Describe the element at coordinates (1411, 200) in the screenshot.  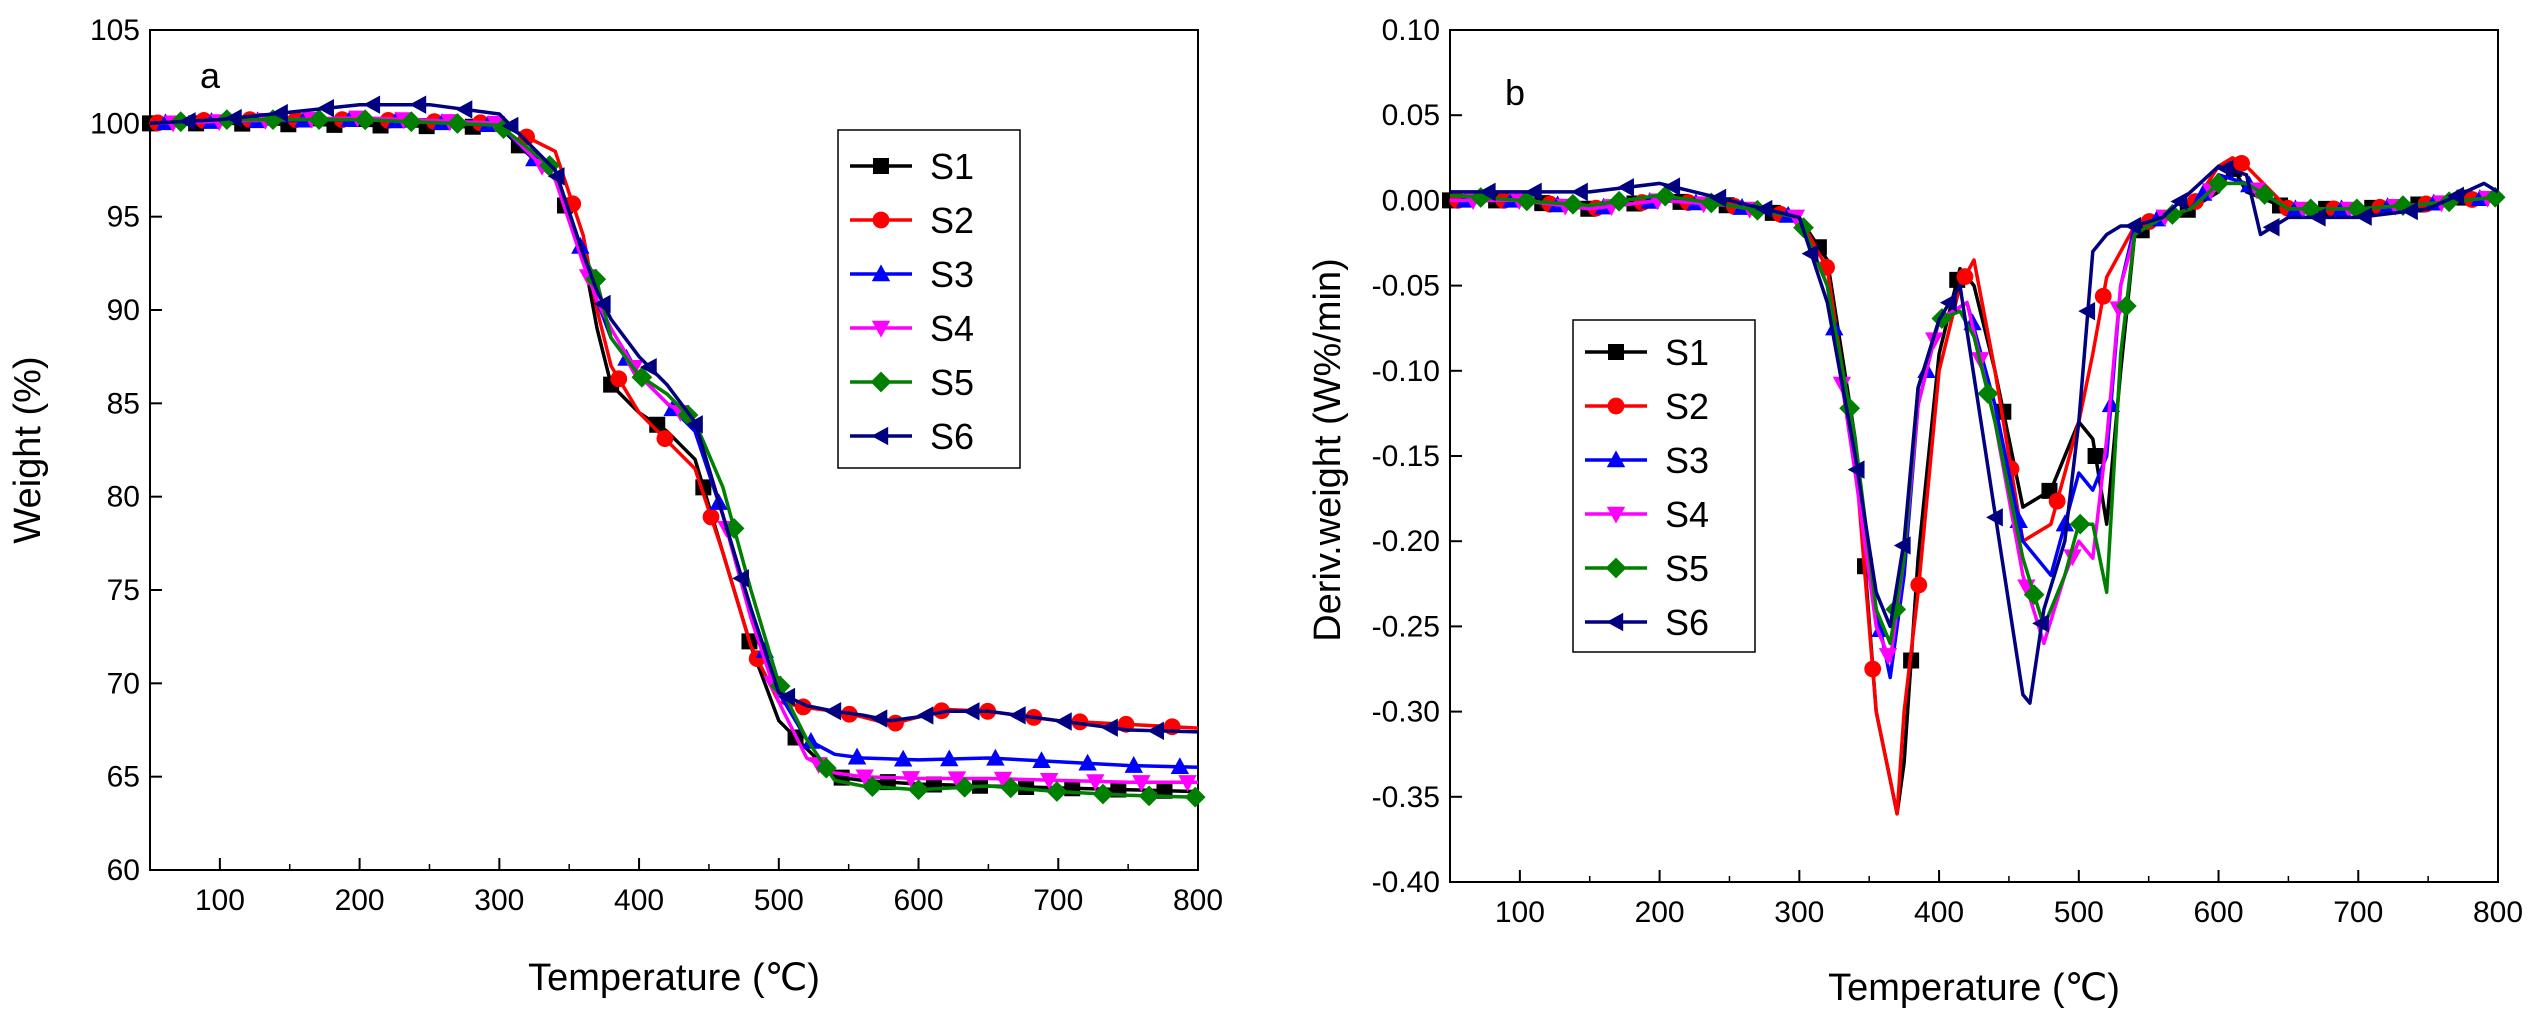
I see `chart-b-ytick-label: 0.00` at that location.